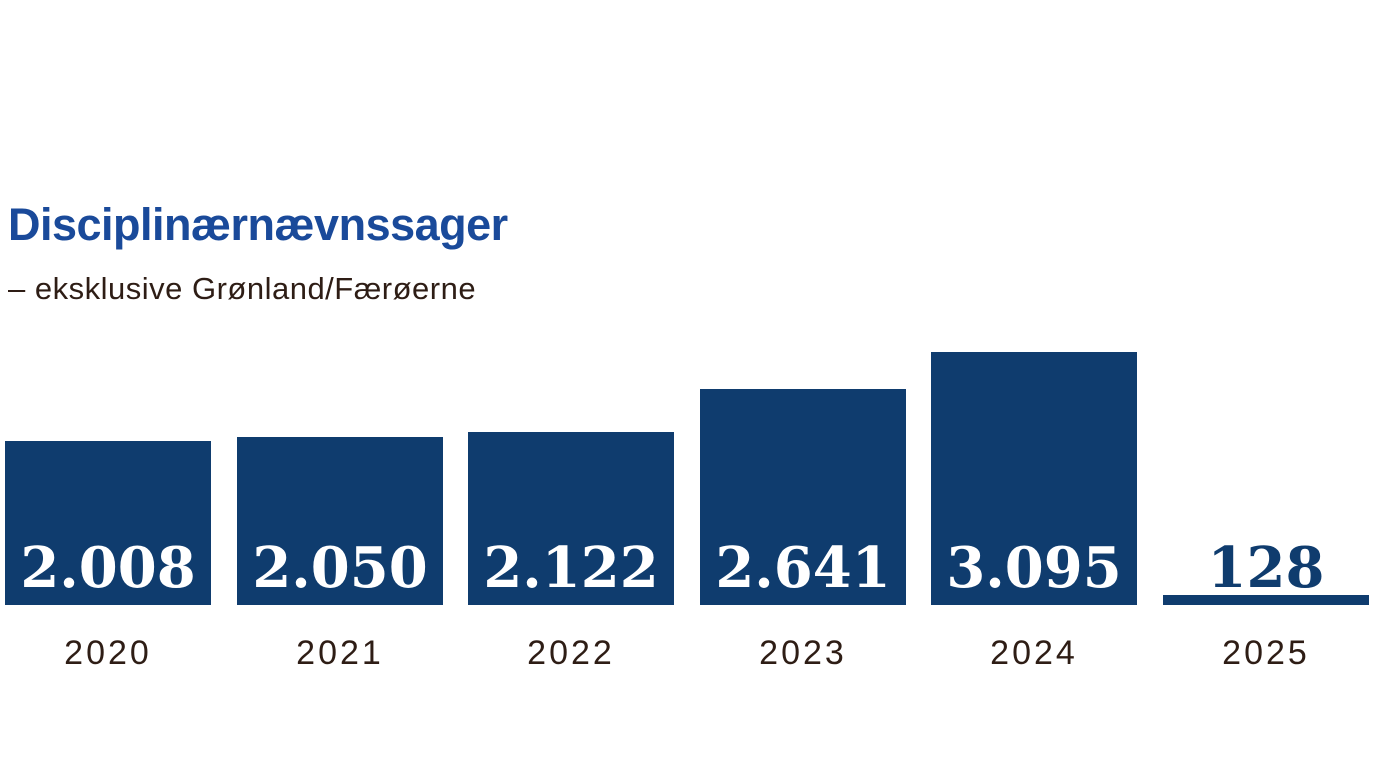 This screenshot has height=780, width=1390. What do you see at coordinates (571, 568) in the screenshot?
I see `bar-value-label-2022: 2.122` at bounding box center [571, 568].